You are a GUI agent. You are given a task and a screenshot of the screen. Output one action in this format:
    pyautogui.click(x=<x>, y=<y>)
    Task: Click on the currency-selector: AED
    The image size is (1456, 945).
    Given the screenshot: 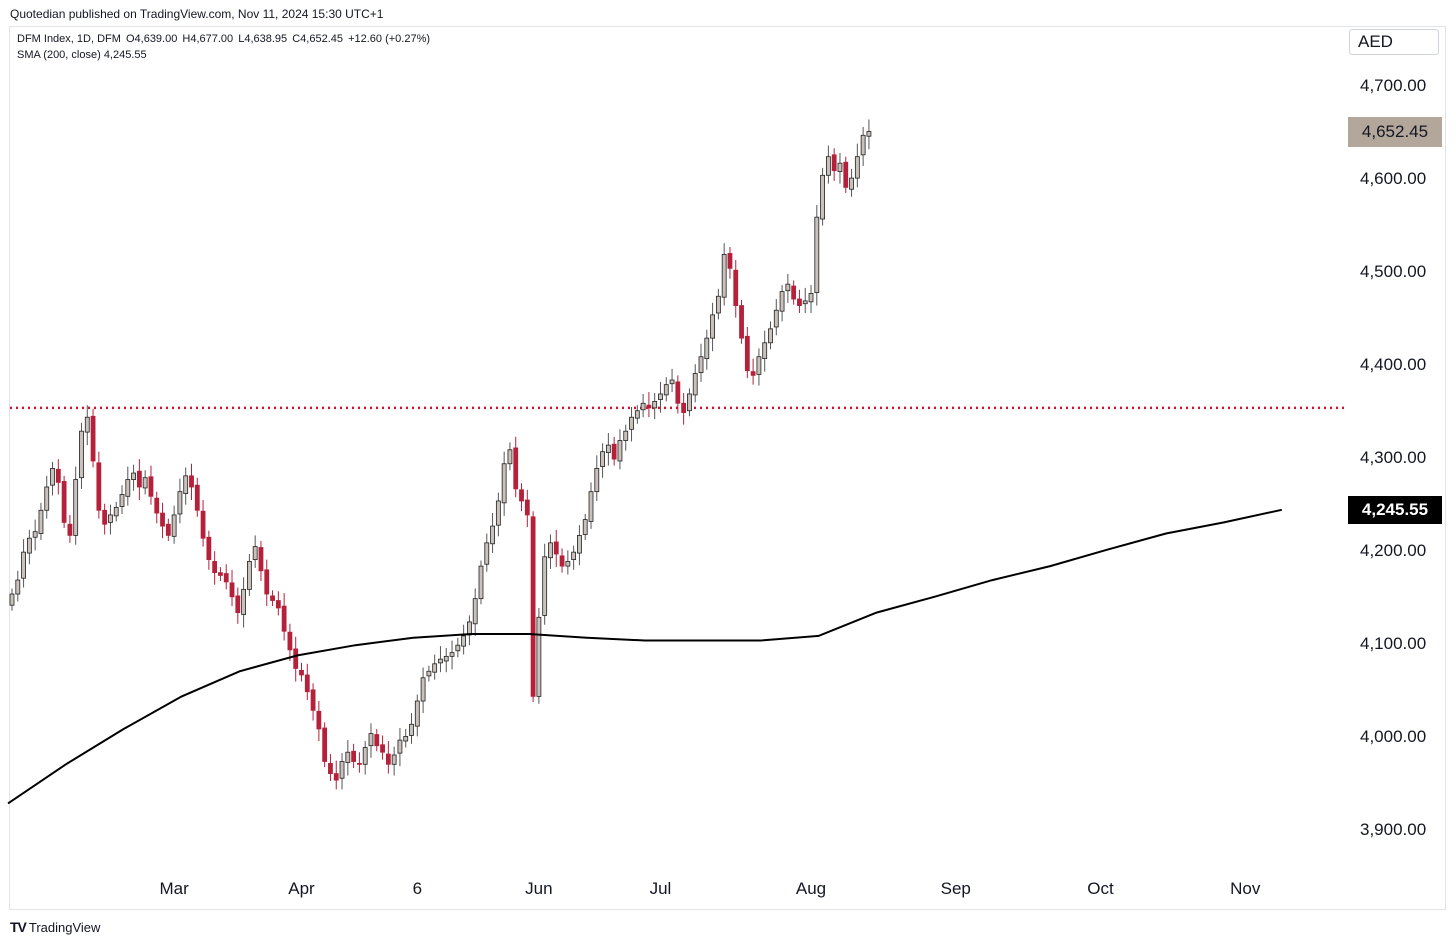 What is the action you would take?
    pyautogui.click(x=1394, y=42)
    